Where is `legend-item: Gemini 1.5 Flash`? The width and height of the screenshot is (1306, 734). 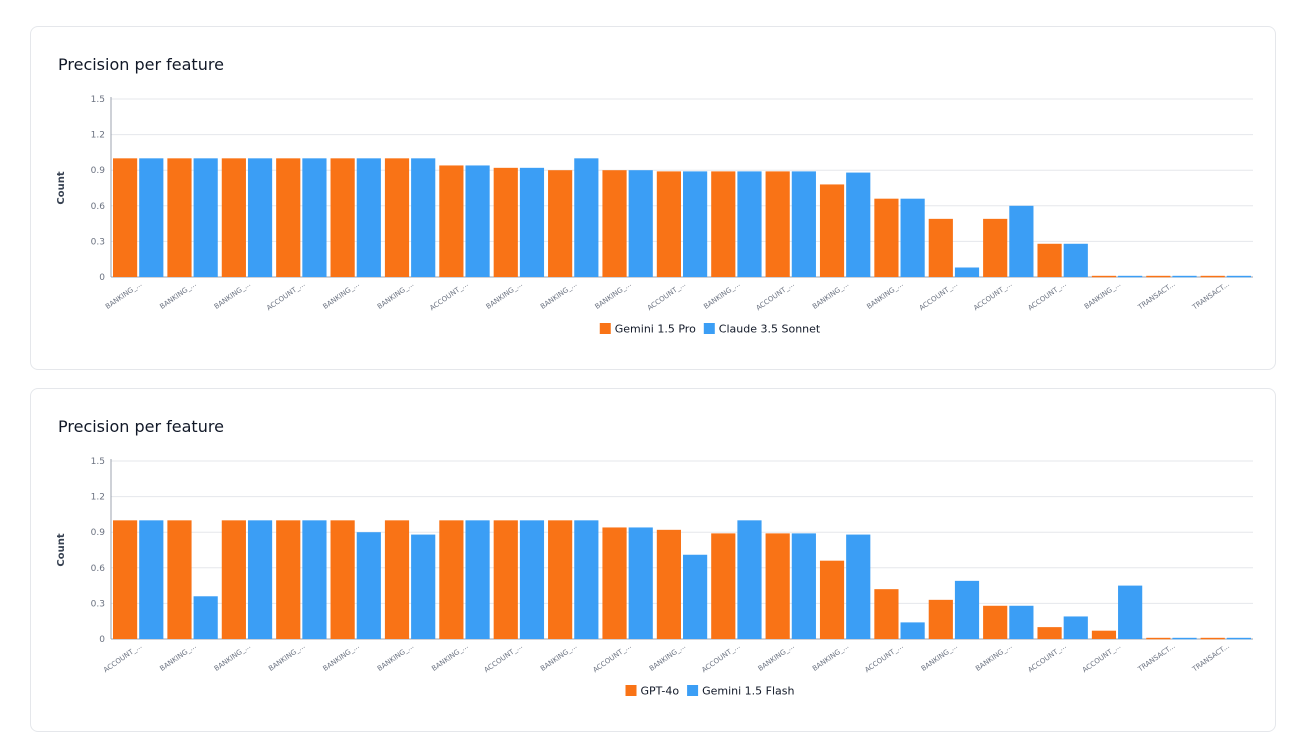 legend-item: Gemini 1.5 Flash is located at coordinates (741, 691).